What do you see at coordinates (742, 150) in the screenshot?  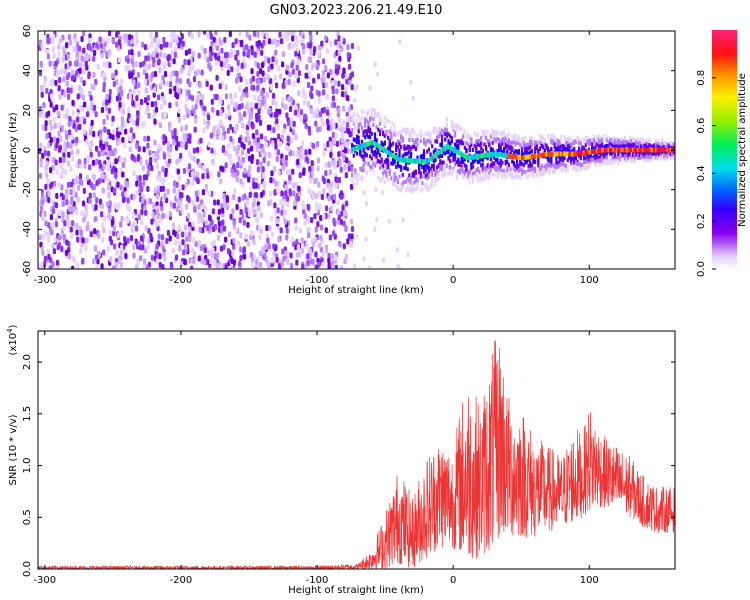 I see `colorbar-label: Normalized spectral amplitude` at bounding box center [742, 150].